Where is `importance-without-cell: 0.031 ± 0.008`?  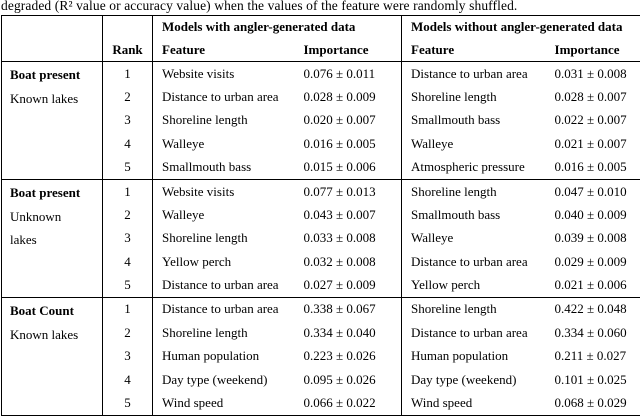 importance-without-cell: 0.031 ± 0.008 is located at coordinates (596, 73).